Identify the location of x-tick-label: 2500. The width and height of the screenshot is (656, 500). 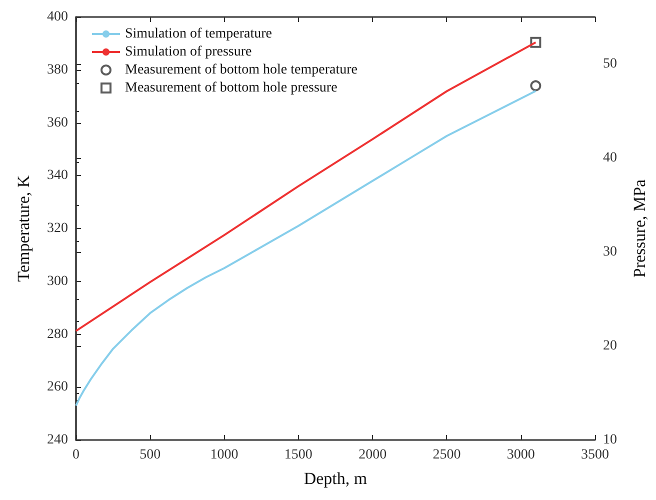
(446, 455).